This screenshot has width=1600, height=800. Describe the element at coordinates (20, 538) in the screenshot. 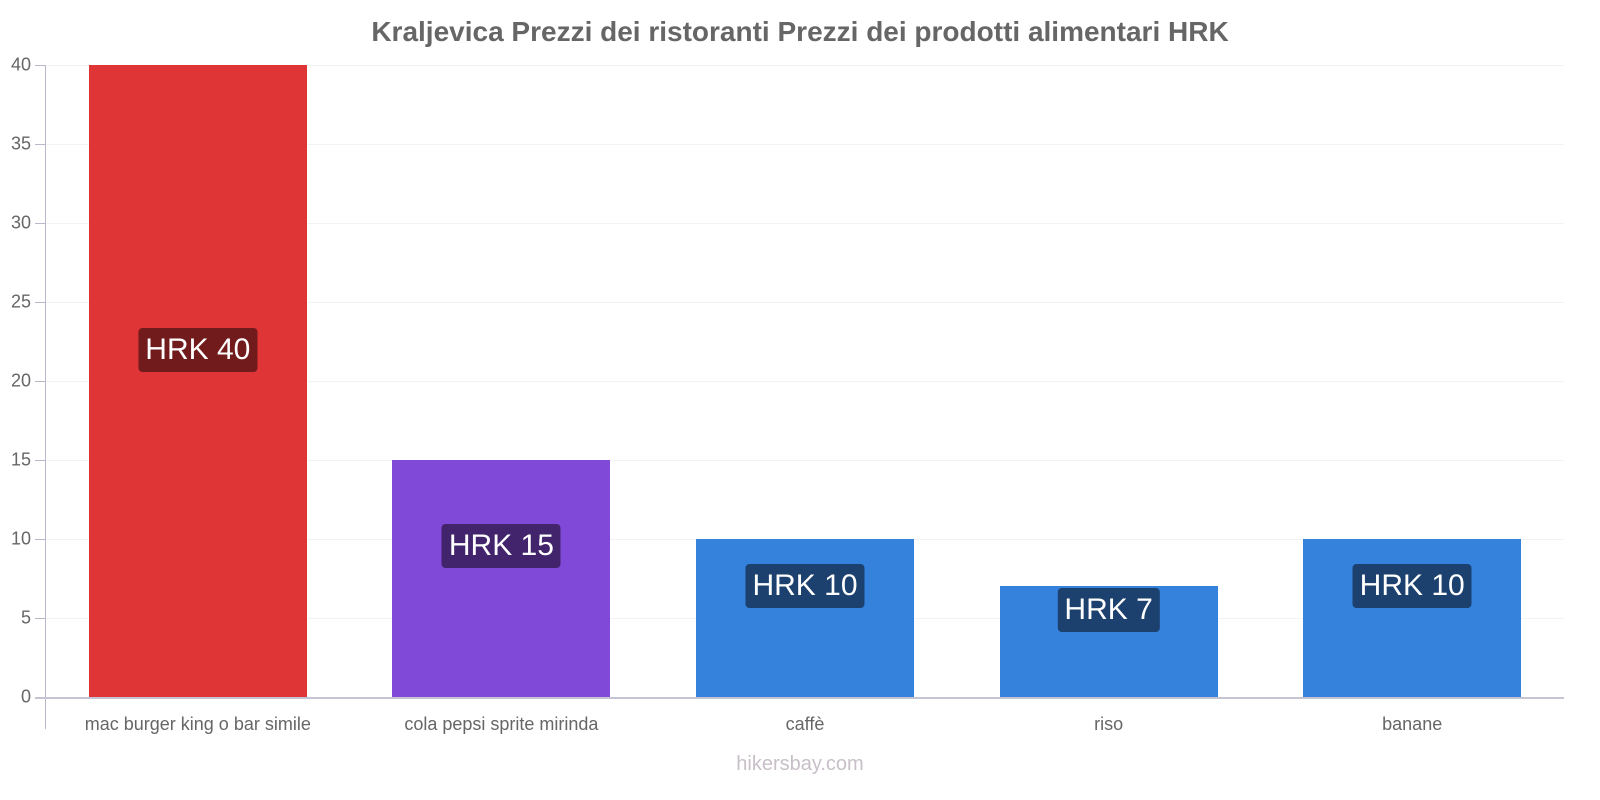

I see `y-tick-label: 10` at that location.